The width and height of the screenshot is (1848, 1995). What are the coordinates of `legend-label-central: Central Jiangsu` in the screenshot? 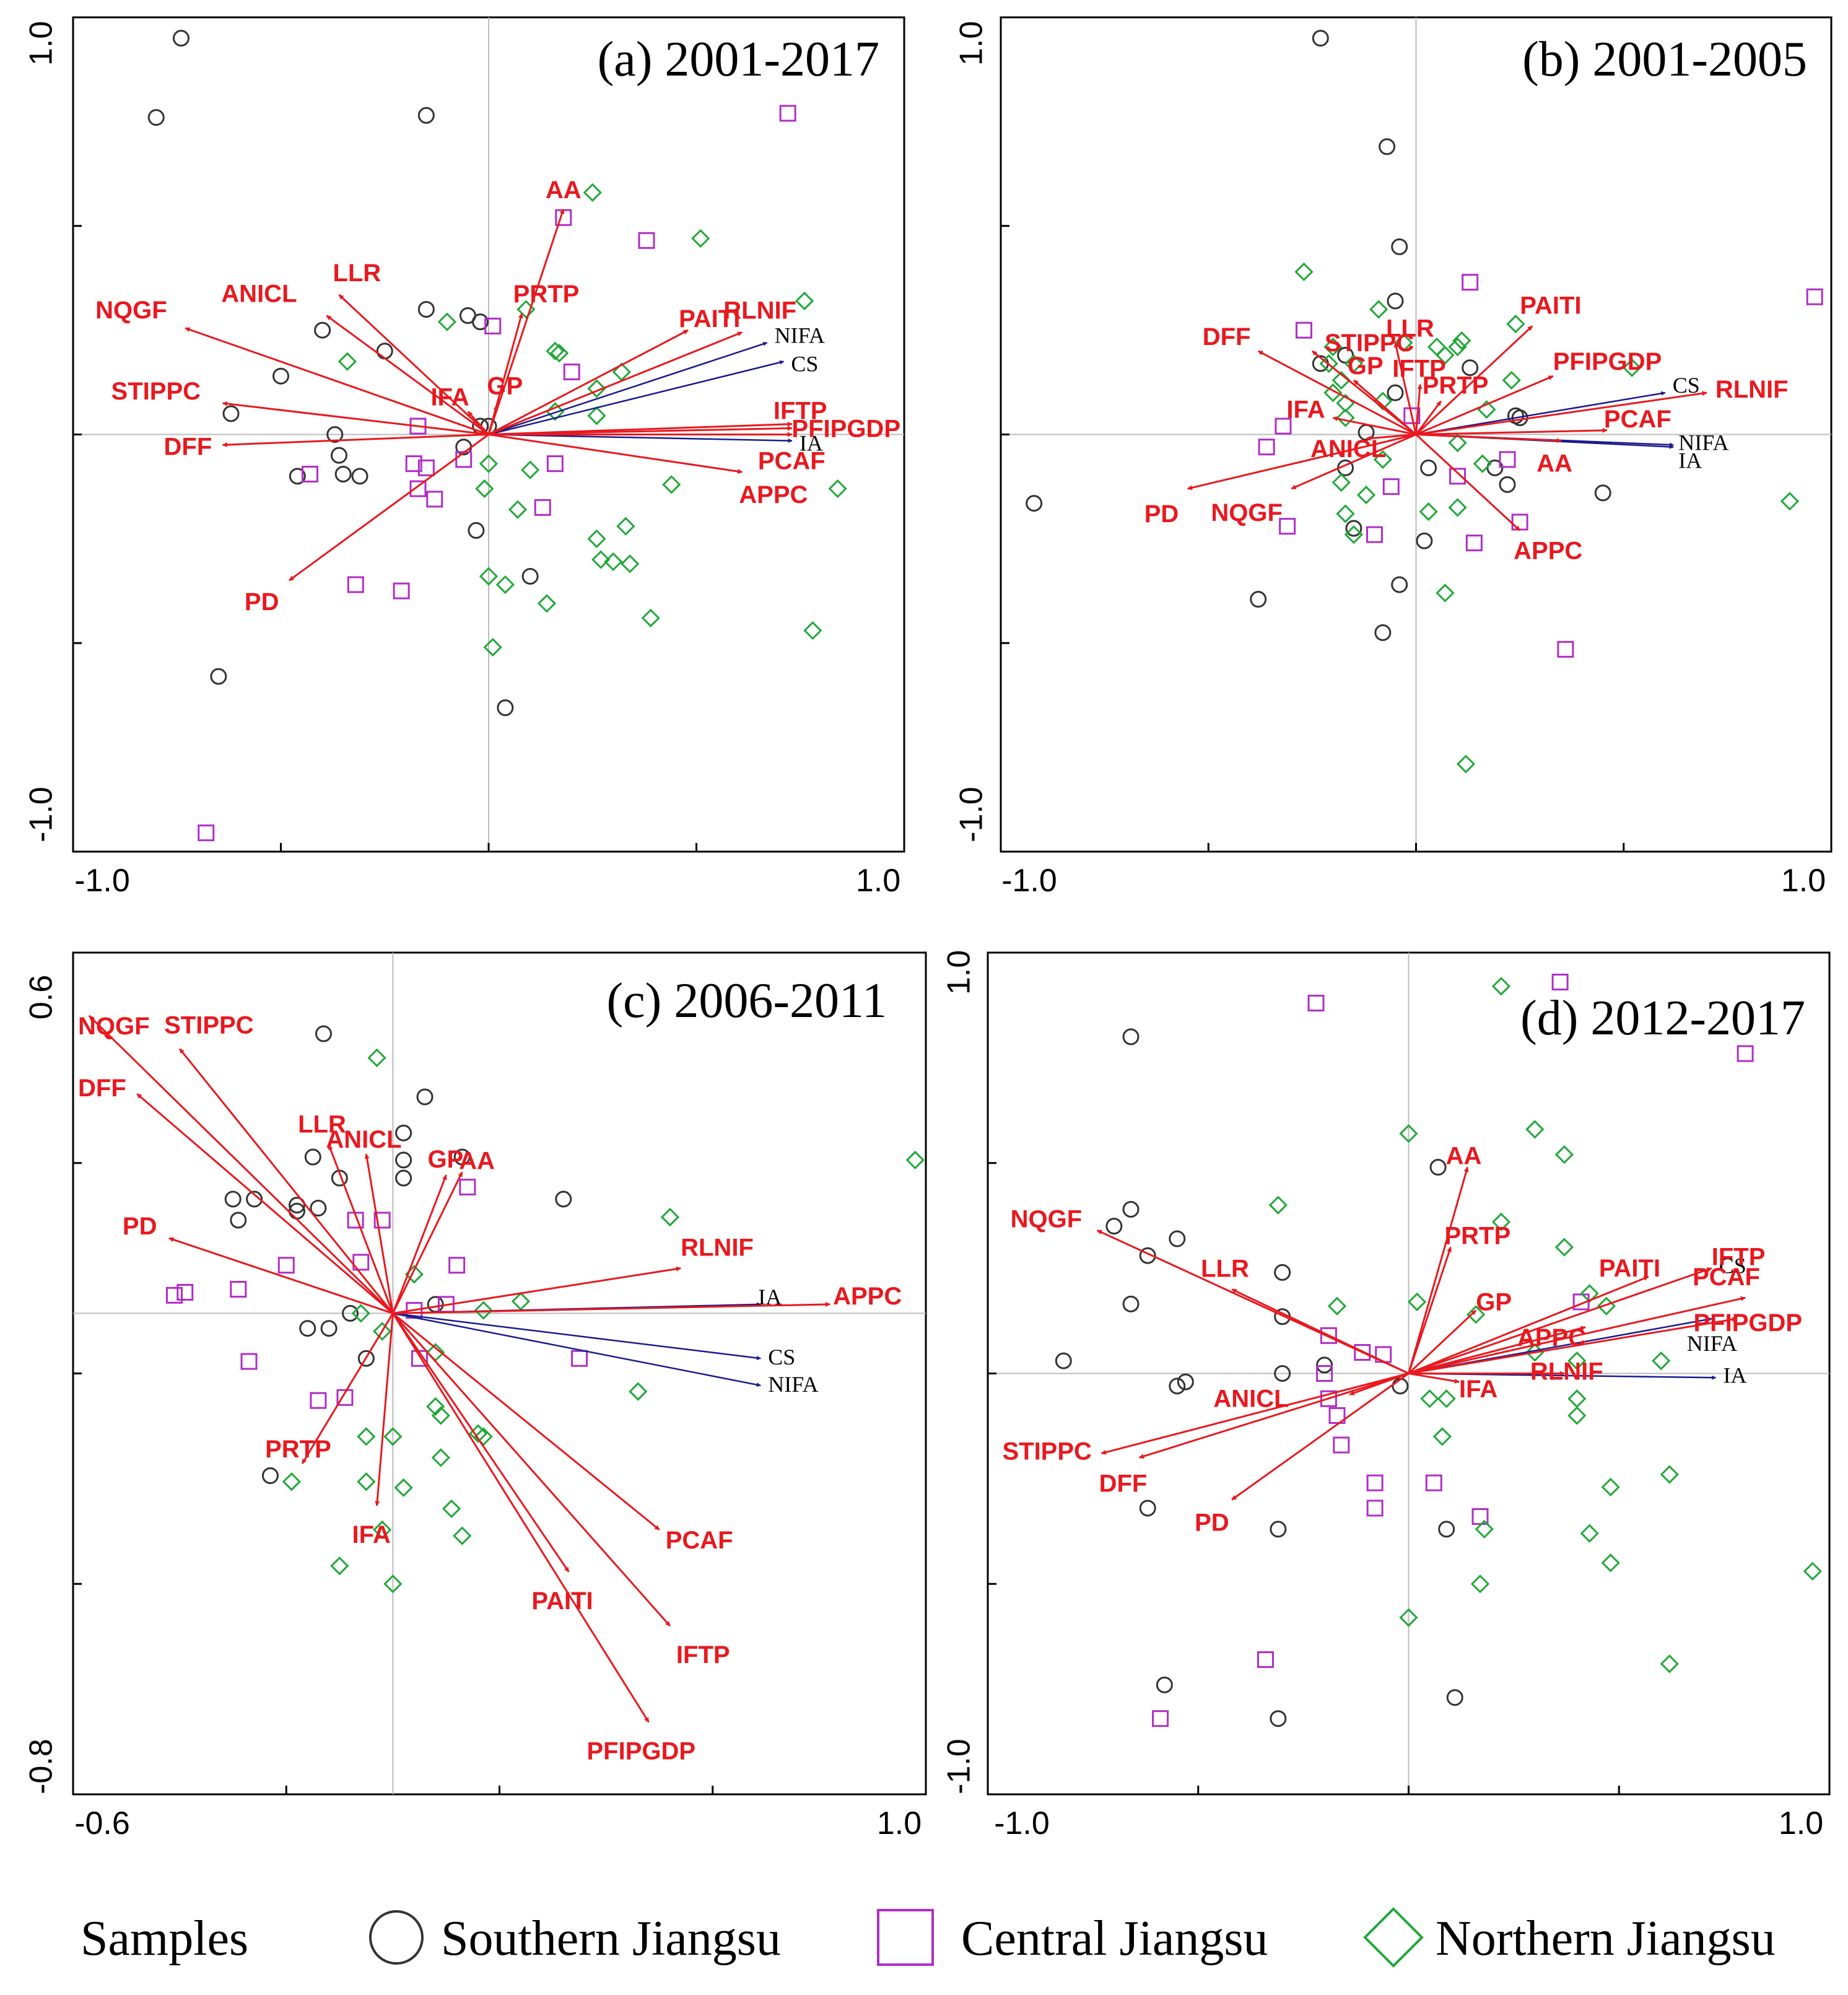 It's located at (1114, 1938).